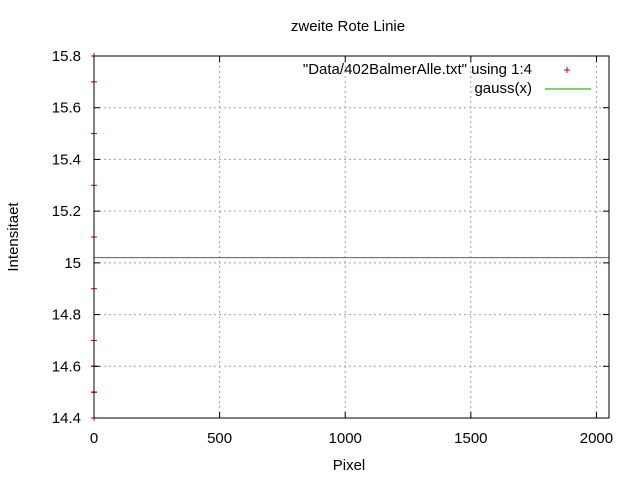 This screenshot has height=480, width=640. I want to click on y-tick-label: 14.8, so click(66, 315).